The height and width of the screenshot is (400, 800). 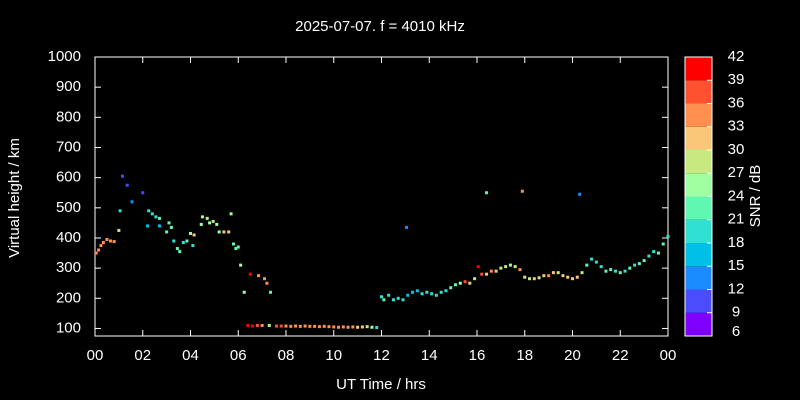 I want to click on y-tick-label: 100, so click(x=68, y=327).